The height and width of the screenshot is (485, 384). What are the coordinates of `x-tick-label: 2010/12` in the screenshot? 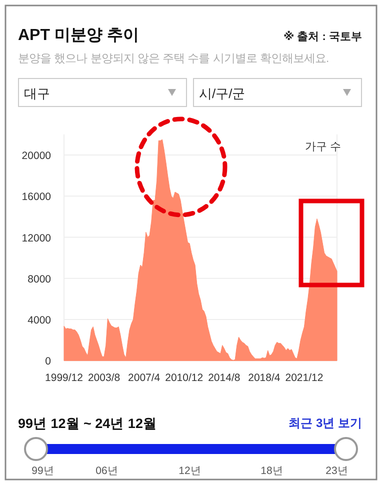 It's located at (184, 378).